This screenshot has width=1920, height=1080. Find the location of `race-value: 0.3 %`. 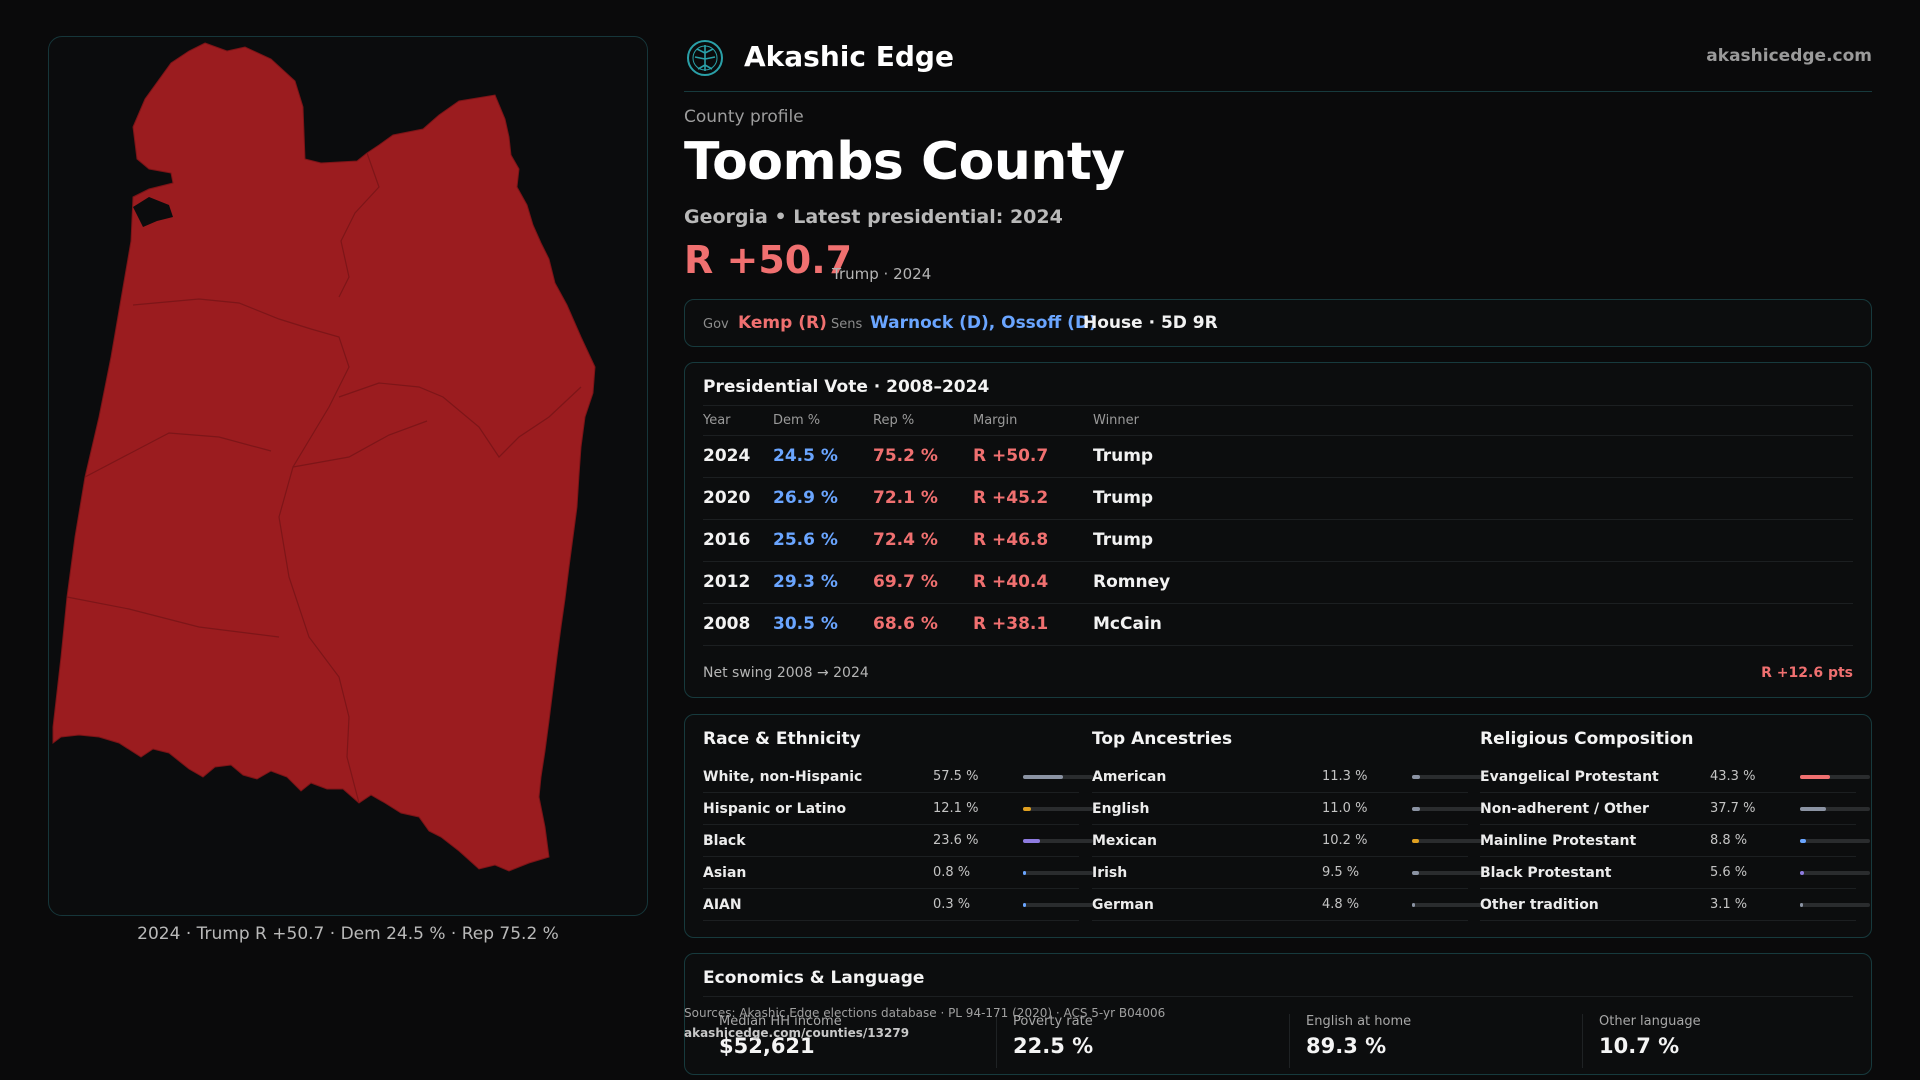

race-value: 0.3 % is located at coordinates (952, 904).